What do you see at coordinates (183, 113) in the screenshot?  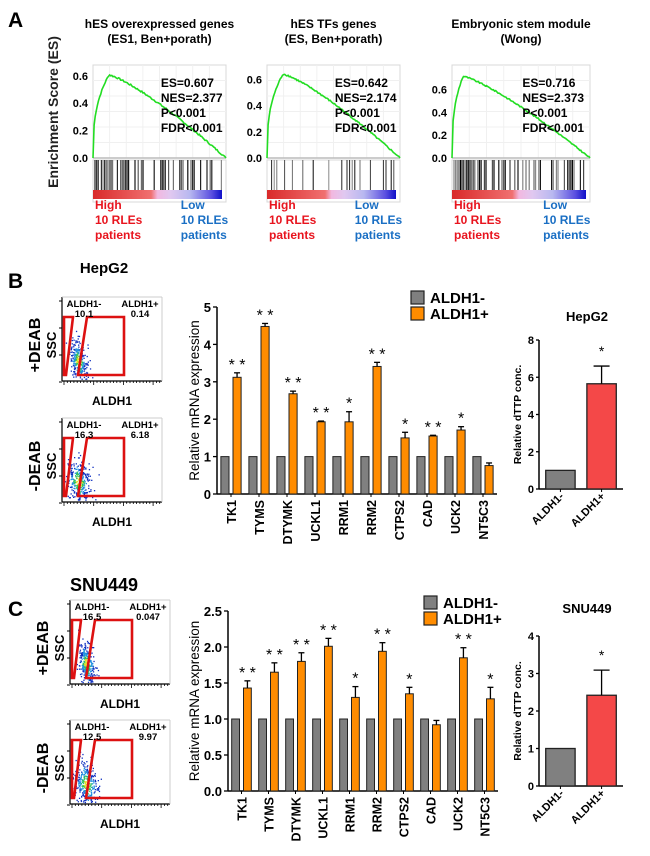 I see `gsea-stat: P<0.001` at bounding box center [183, 113].